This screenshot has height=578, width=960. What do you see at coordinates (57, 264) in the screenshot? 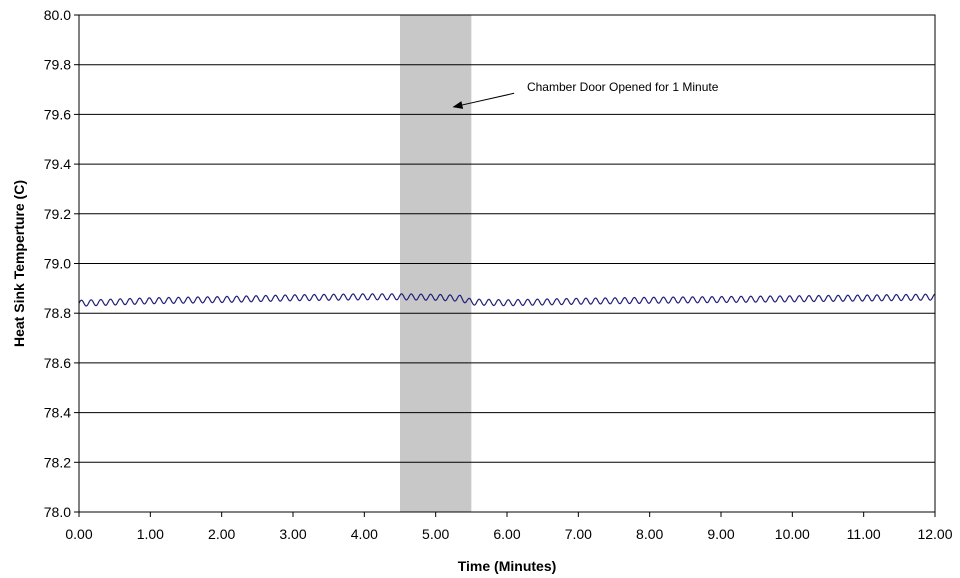
I see `y-tick-label: 79.0` at bounding box center [57, 264].